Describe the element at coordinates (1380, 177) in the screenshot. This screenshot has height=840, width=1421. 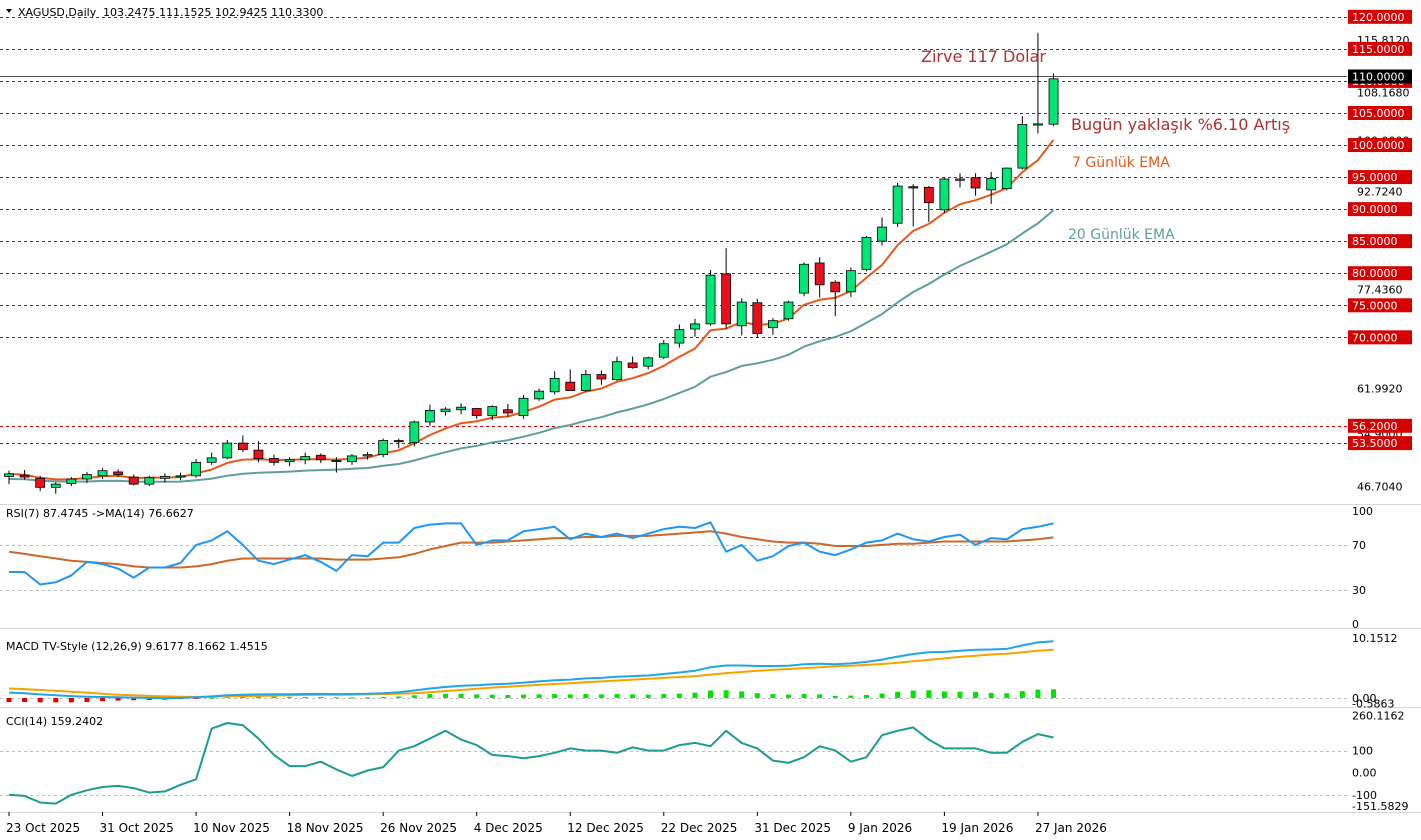
I see `price-level-tag: 95.0000` at that location.